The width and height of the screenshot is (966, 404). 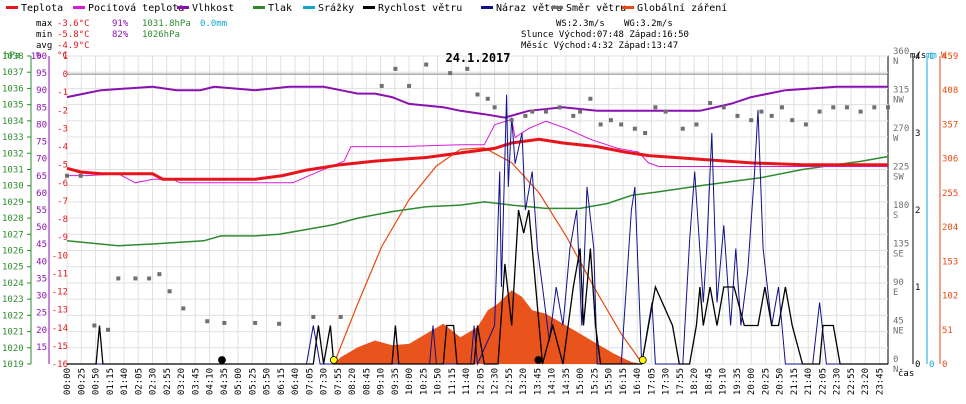 I want to click on pressure-tick-label: 1026, so click(x=13, y=252).